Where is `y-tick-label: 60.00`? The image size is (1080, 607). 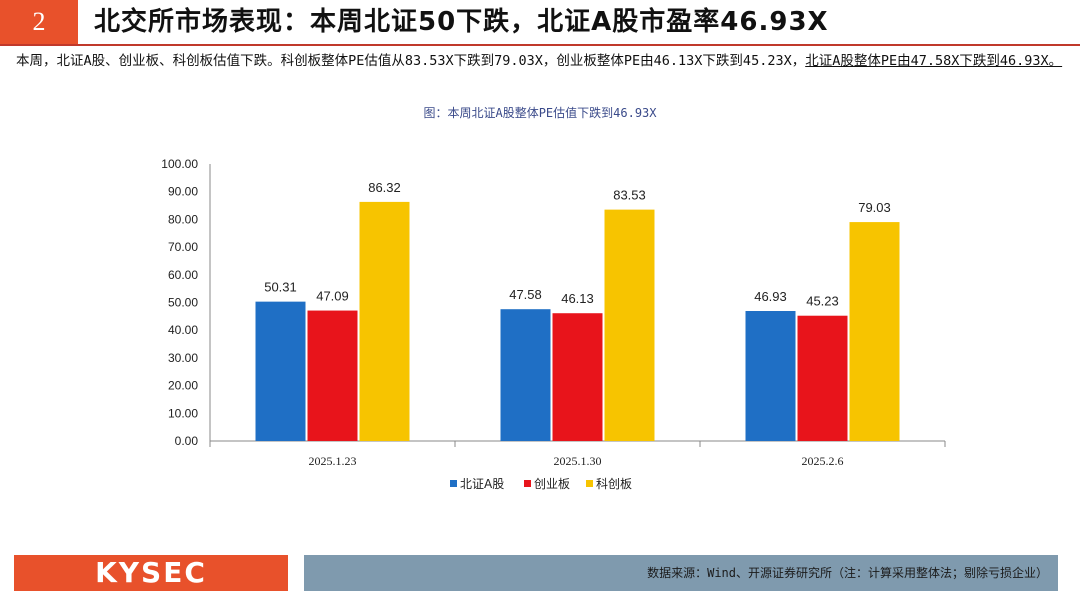 y-tick-label: 60.00 is located at coordinates (183, 275).